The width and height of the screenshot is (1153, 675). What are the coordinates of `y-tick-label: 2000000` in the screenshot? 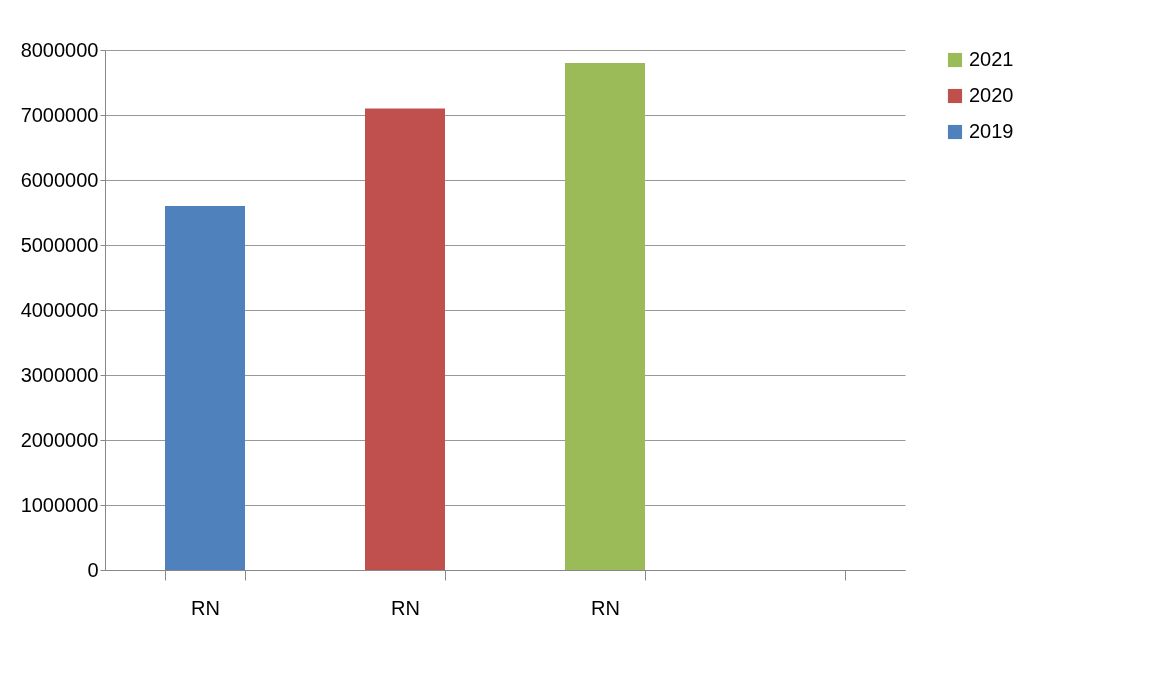 It's located at (59, 439).